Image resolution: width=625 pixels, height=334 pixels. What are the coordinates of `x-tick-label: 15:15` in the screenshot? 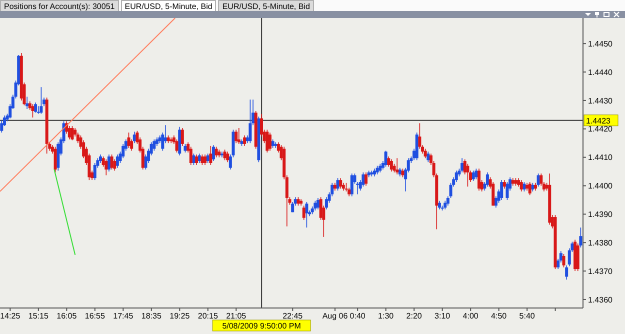 It's located at (38, 316).